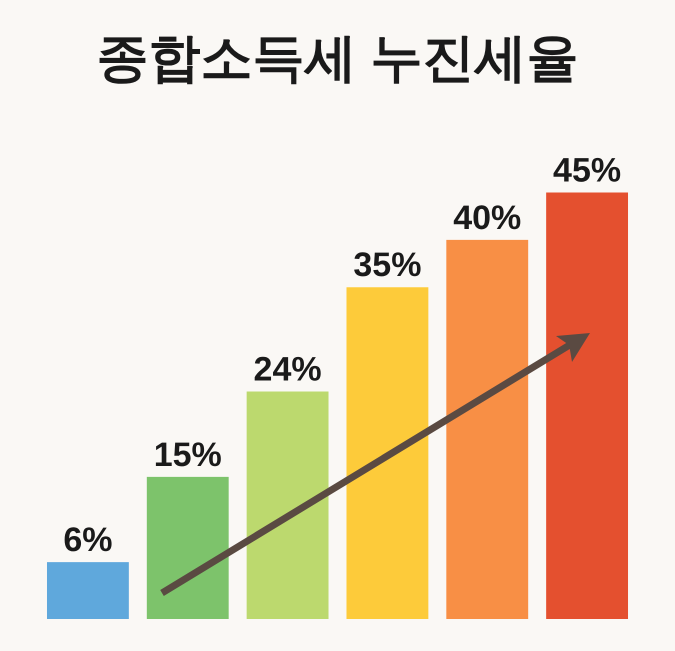 The height and width of the screenshot is (651, 675). I want to click on data-label: 15%, so click(188, 455).